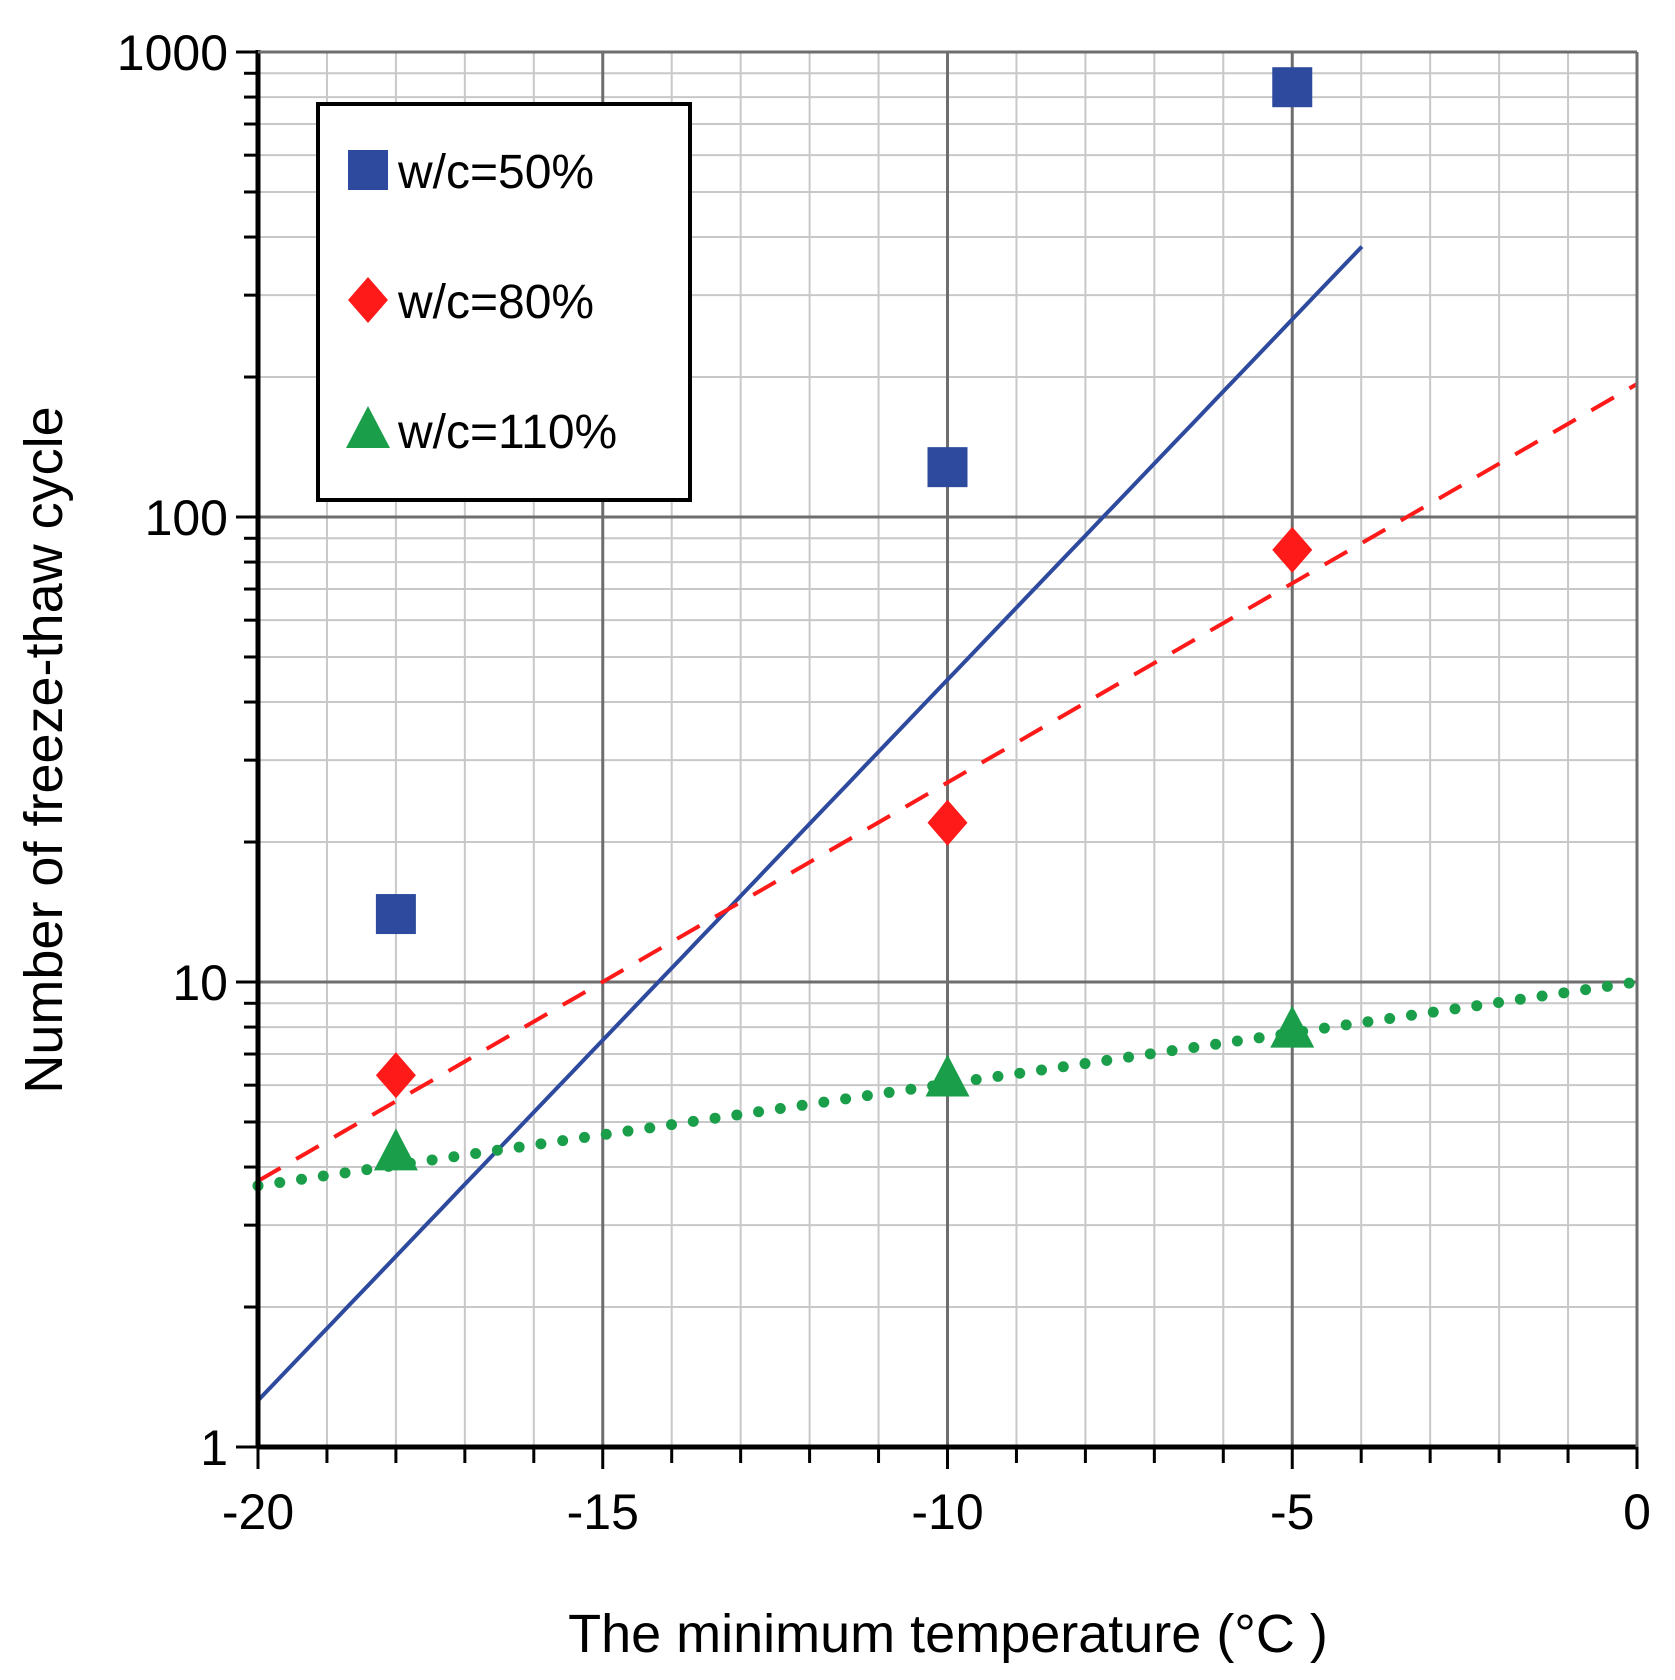 The image size is (1675, 1680). What do you see at coordinates (44, 749) in the screenshot?
I see `y-axis-title: Number of freeze-thaw cycle` at bounding box center [44, 749].